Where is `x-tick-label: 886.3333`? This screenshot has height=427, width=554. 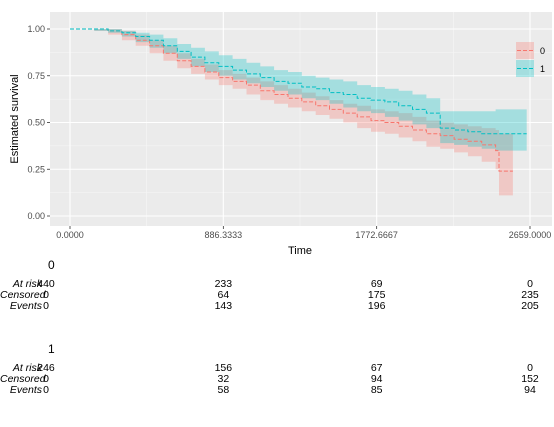 x-tick-label: 886.3333 is located at coordinates (224, 235).